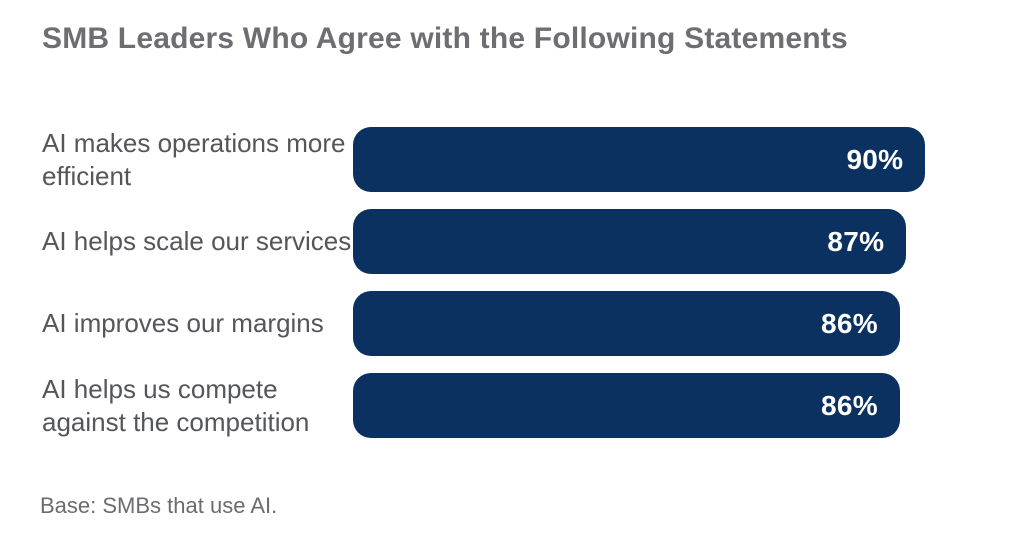  Describe the element at coordinates (630, 241) in the screenshot. I see `bar: 87%` at that location.